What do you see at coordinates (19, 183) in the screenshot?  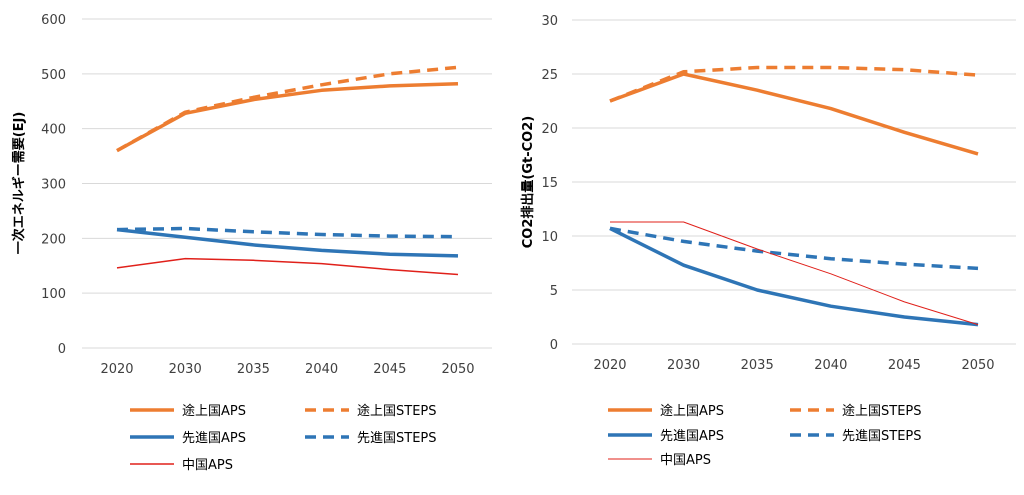 I see `y-axis-label: 一次エネルギー需要(EJ)` at bounding box center [19, 183].